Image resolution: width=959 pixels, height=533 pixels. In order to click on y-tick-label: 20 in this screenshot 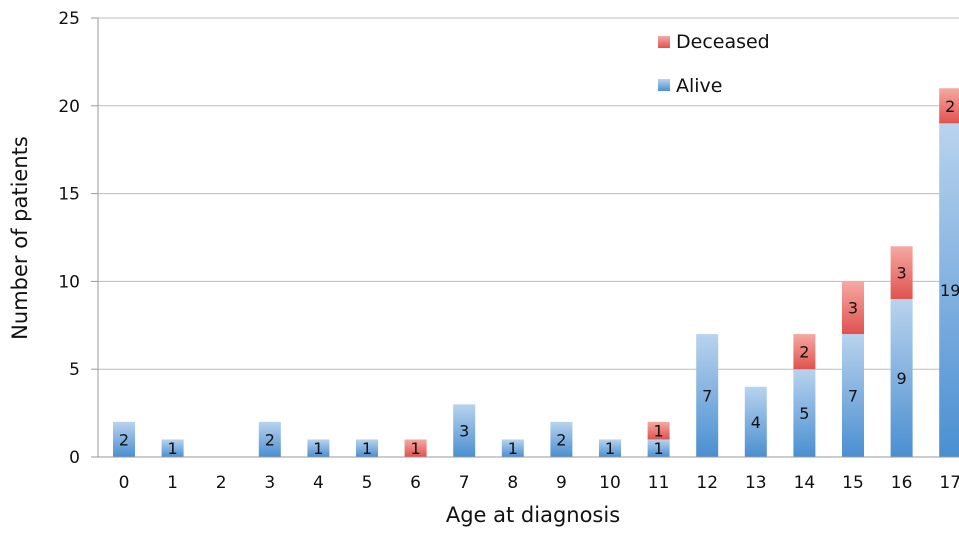, I will do `click(69, 107)`.